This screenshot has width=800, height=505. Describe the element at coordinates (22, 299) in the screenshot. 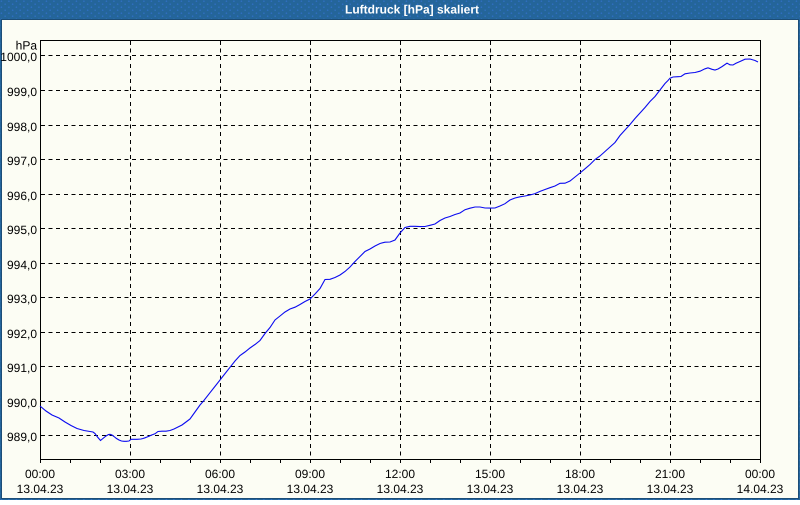

I see `svg-text: 993,0` at that location.